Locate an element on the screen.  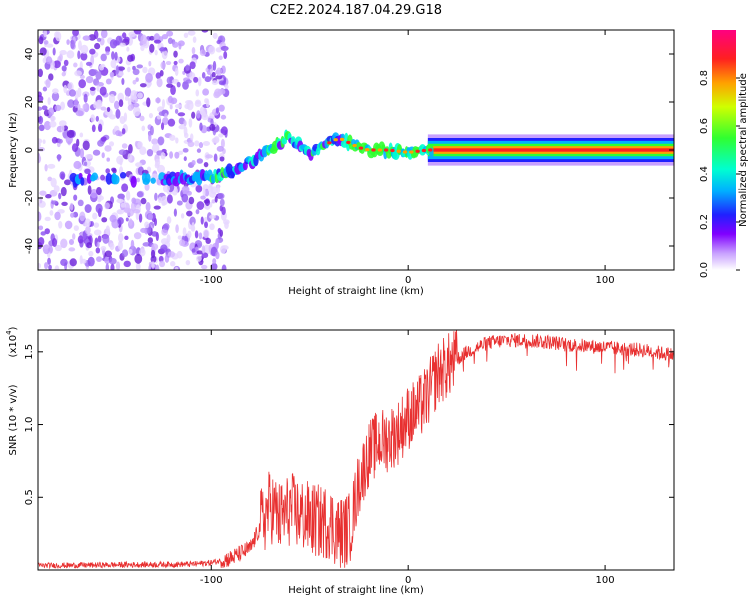
snr-x-tick-label: 100 is located at coordinates (605, 580).